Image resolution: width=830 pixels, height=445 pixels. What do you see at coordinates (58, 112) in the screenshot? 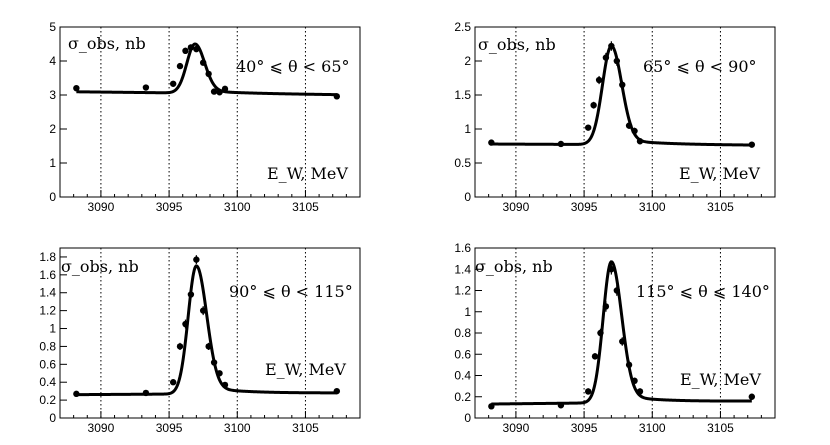
I see `y-axis-ticks: 0 1 2 3 4 5` at bounding box center [58, 112].